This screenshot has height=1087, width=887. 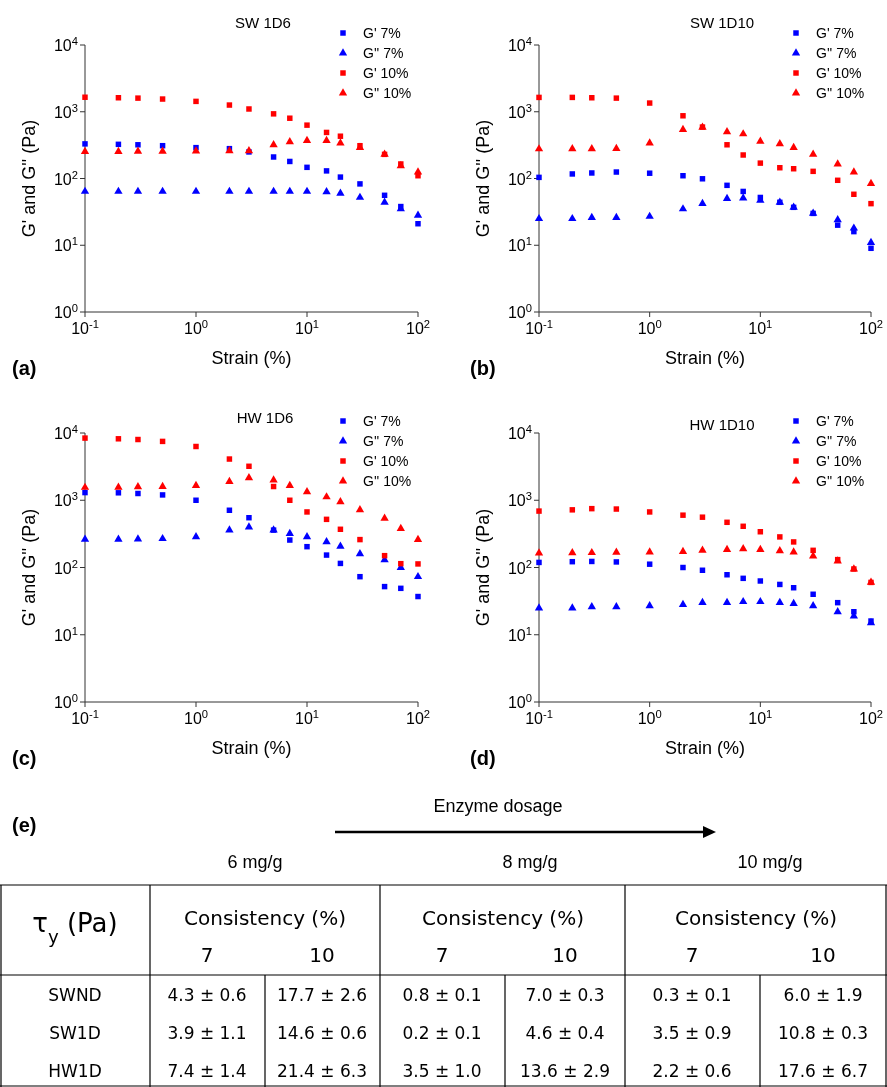 I want to click on text: HW1D, so click(x=75, y=1071).